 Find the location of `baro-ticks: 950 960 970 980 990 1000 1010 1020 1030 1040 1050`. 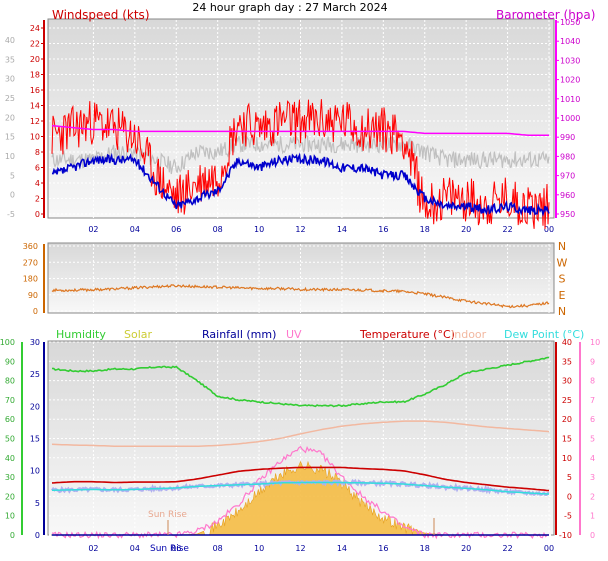

baro-ticks: 950 960 970 980 990 1000 1010 1020 1030 1040 1050 is located at coordinates (568, 118).